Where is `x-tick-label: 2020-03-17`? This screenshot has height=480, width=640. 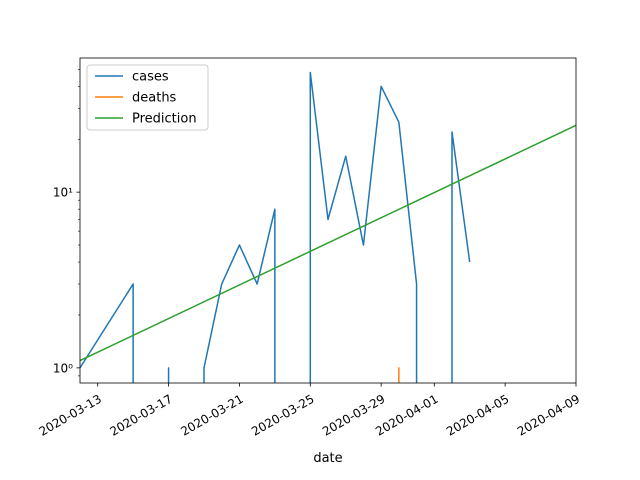
x-tick-label: 2020-03-17 is located at coordinates (140, 415).